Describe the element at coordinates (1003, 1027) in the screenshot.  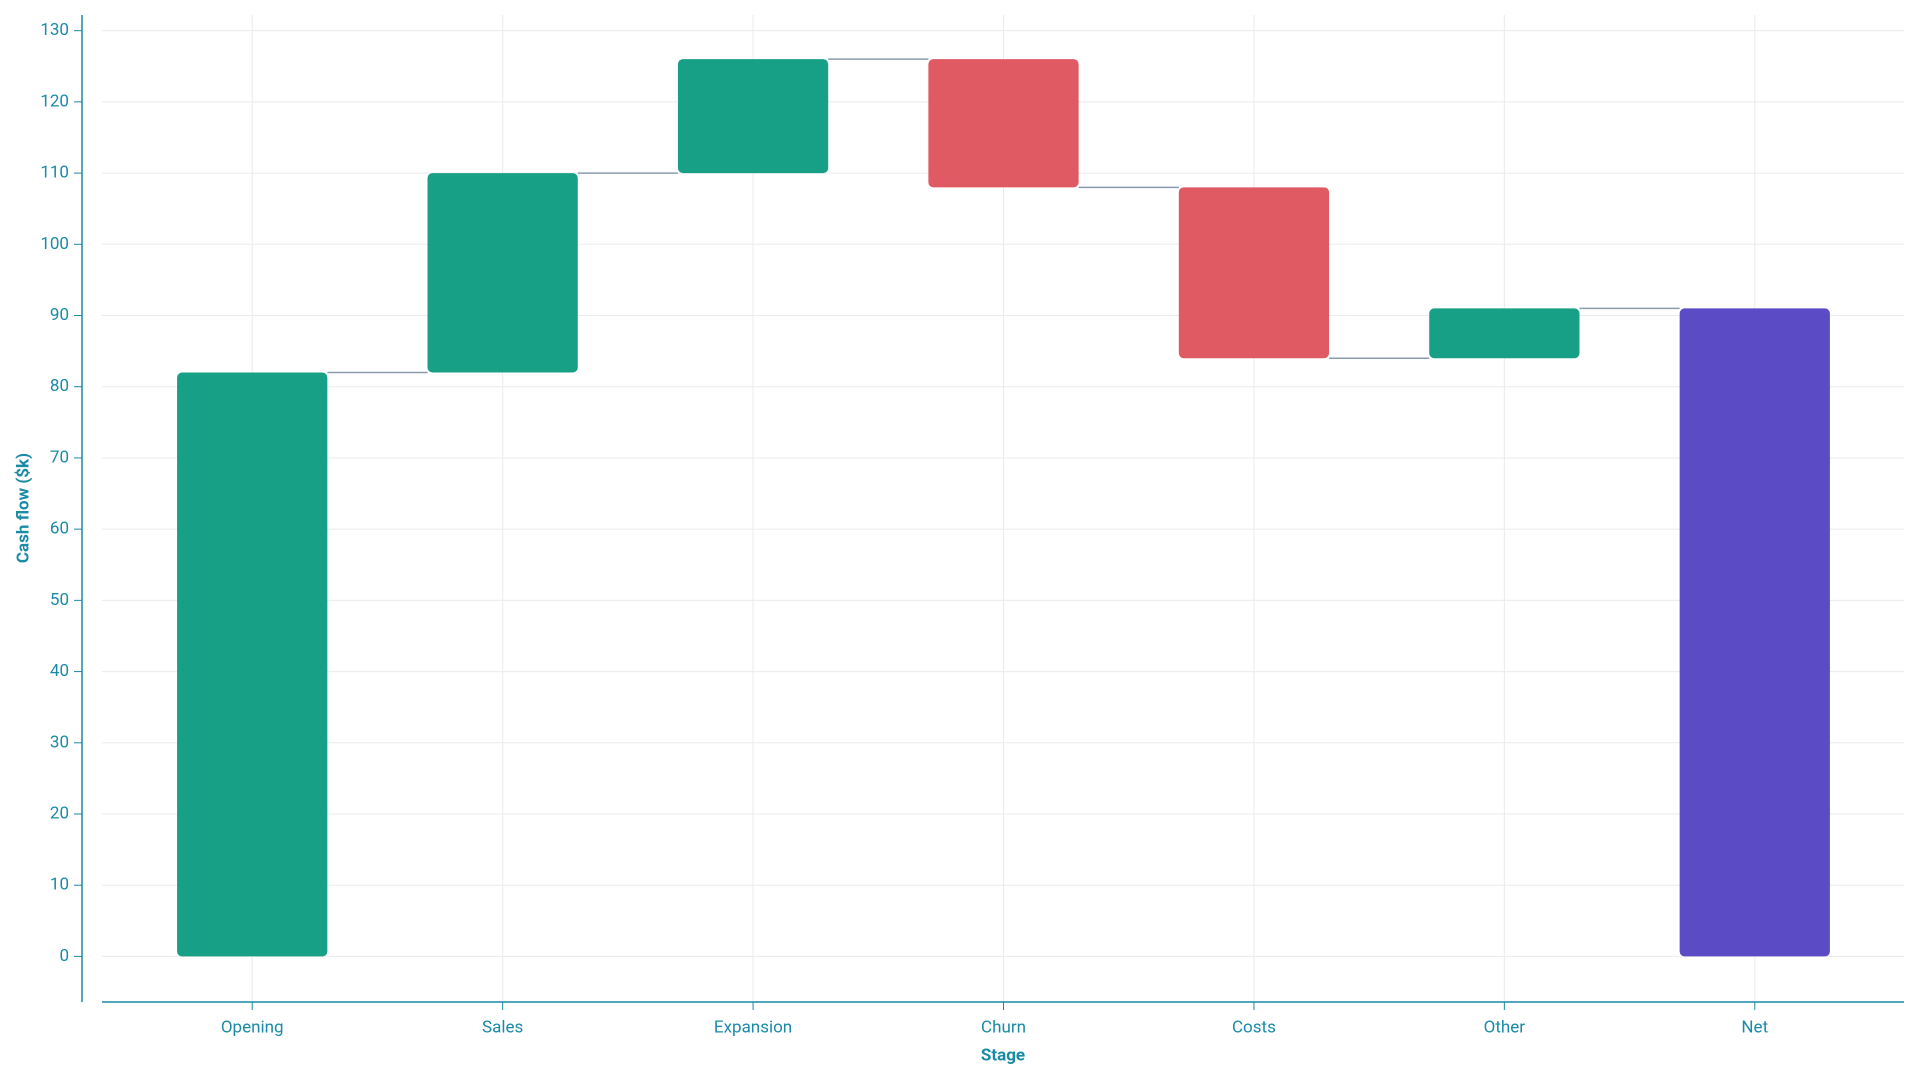
I see `x-tick-label: Churn` at that location.